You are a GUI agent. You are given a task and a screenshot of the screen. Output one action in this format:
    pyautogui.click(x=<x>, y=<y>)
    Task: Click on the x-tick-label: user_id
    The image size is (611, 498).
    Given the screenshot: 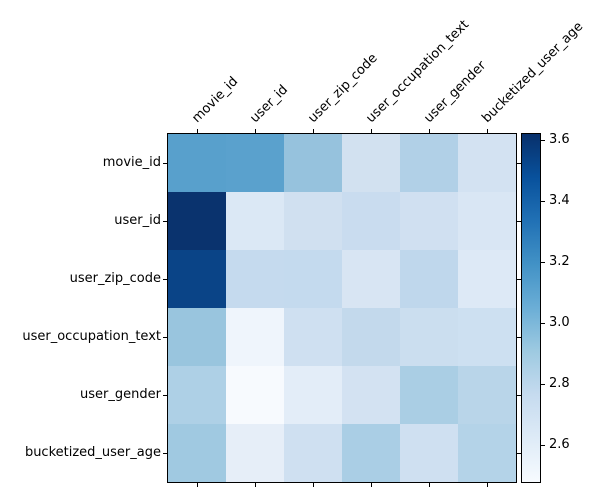 What is the action you would take?
    pyautogui.click(x=269, y=104)
    